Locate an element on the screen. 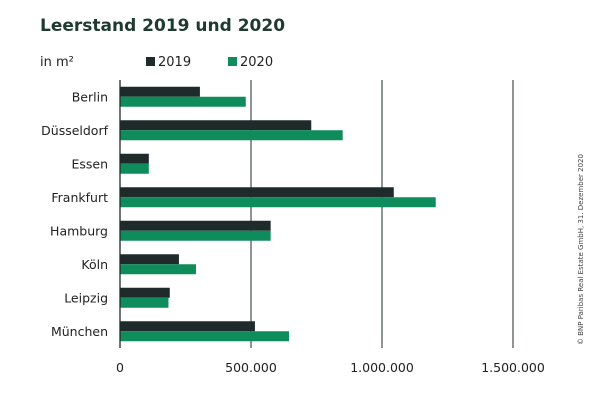  category-label-leipzig: Leipzig is located at coordinates (86, 297).